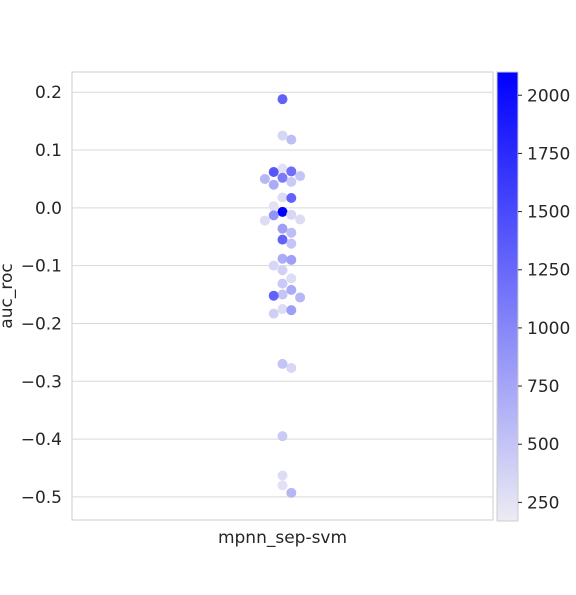 This screenshot has height=595, width=576. Describe the element at coordinates (548, 213) in the screenshot. I see `colorbar-tick-label: 1500` at that location.